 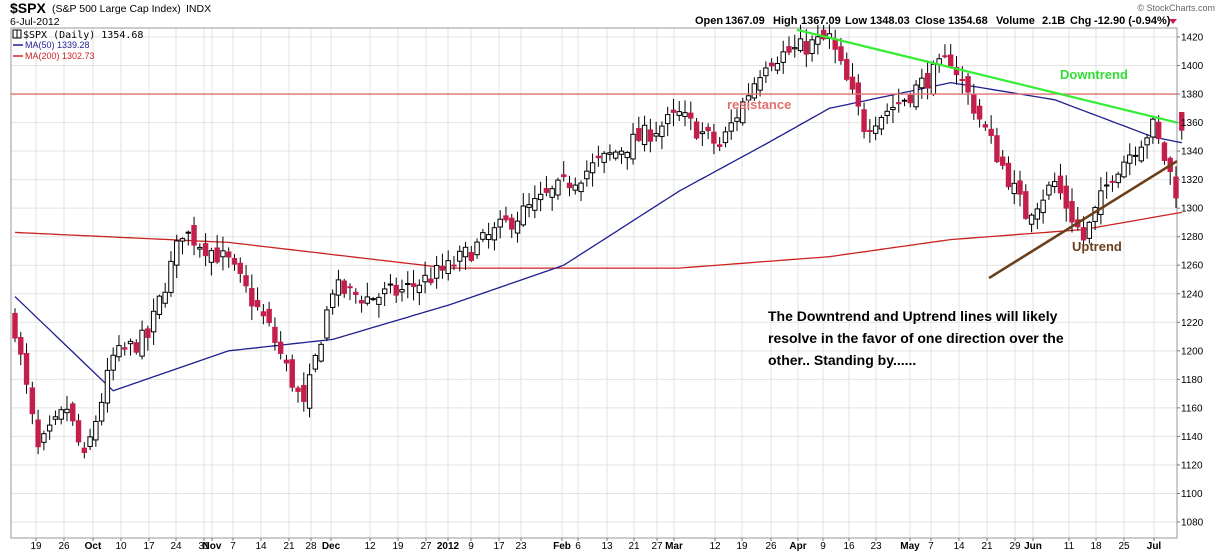 I want to click on x-tick-label: 12, so click(x=715, y=546).